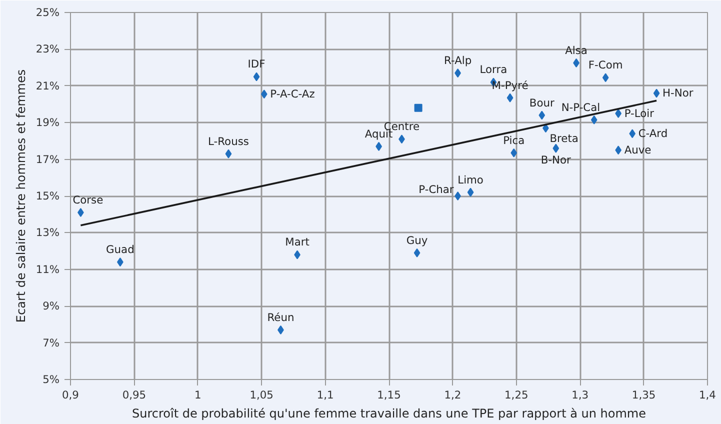 The image size is (721, 424). Describe the element at coordinates (644, 395) in the screenshot. I see `x-tick-label: 1,35` at that location.